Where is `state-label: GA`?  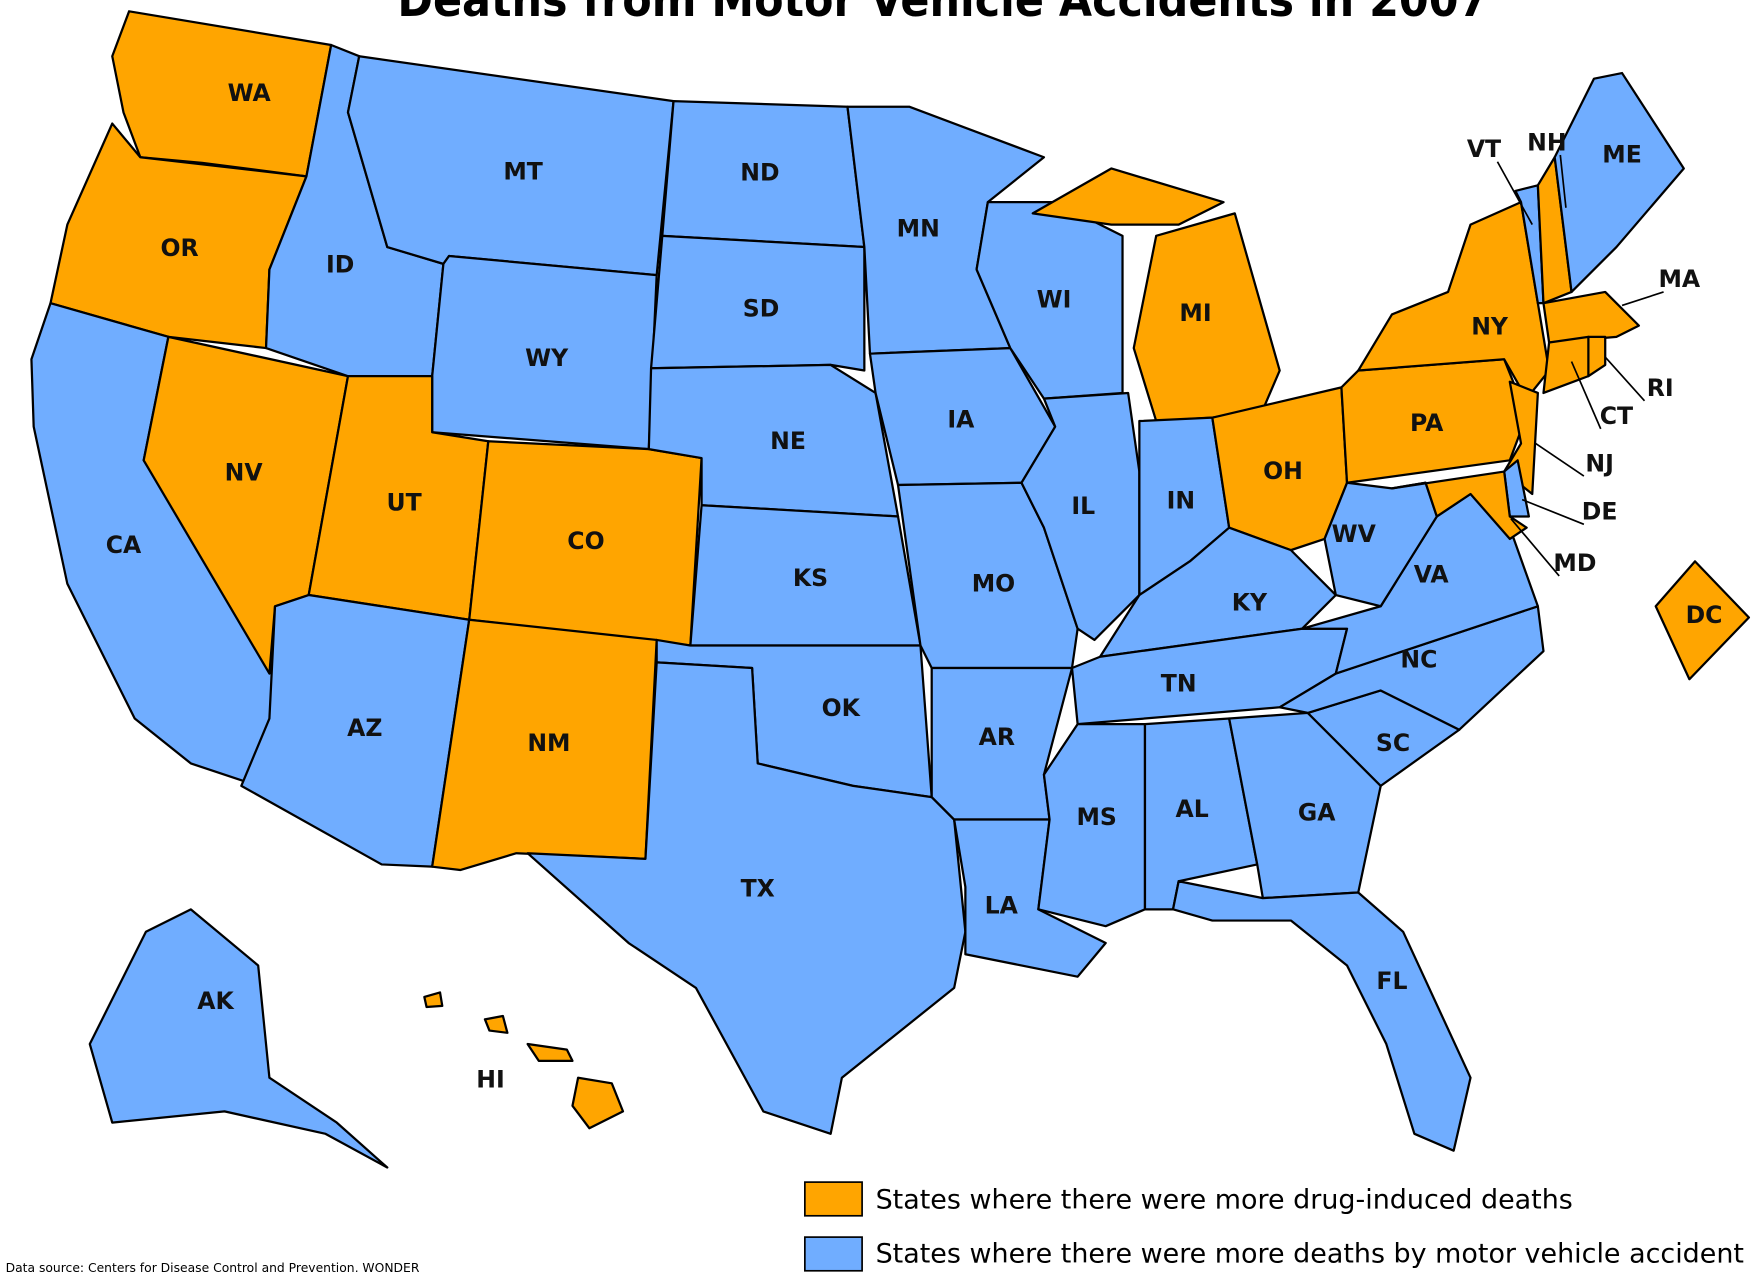
state-label: GA is located at coordinates (1317, 812).